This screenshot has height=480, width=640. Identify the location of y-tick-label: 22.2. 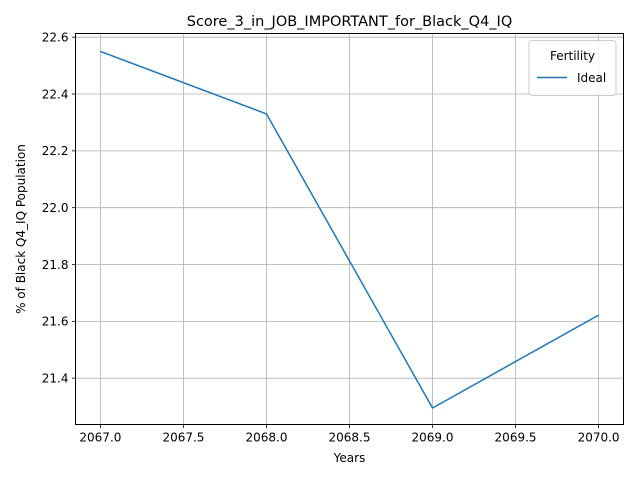
(55, 151).